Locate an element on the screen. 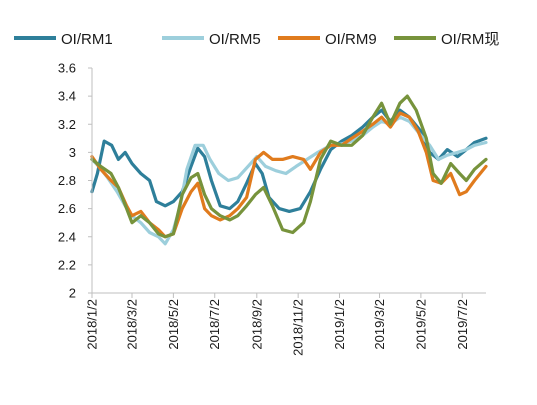 This screenshot has height=405, width=537. x-tick-label: 2019/1/2 is located at coordinates (339, 324).